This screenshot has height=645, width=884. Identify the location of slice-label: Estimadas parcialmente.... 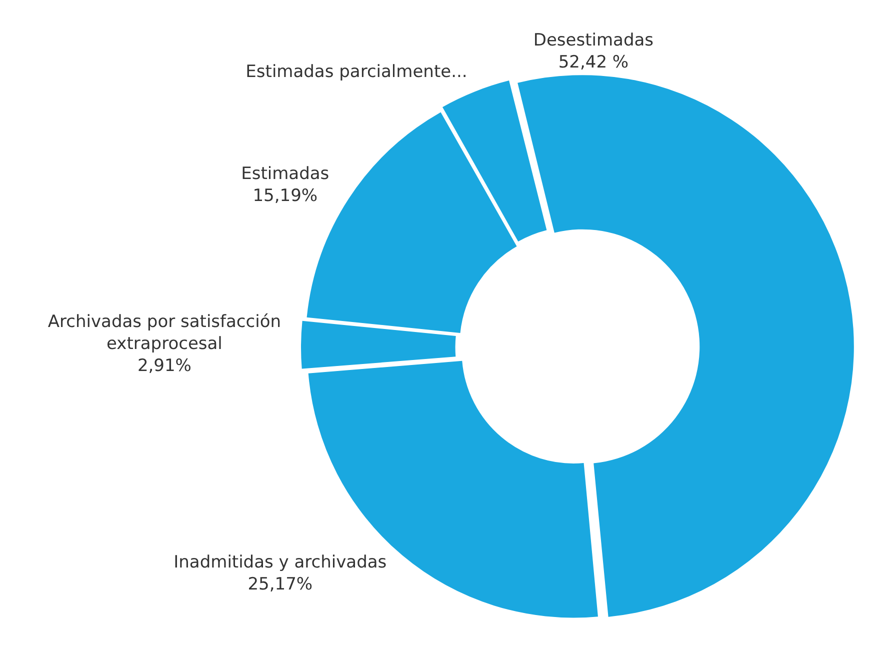
(357, 72).